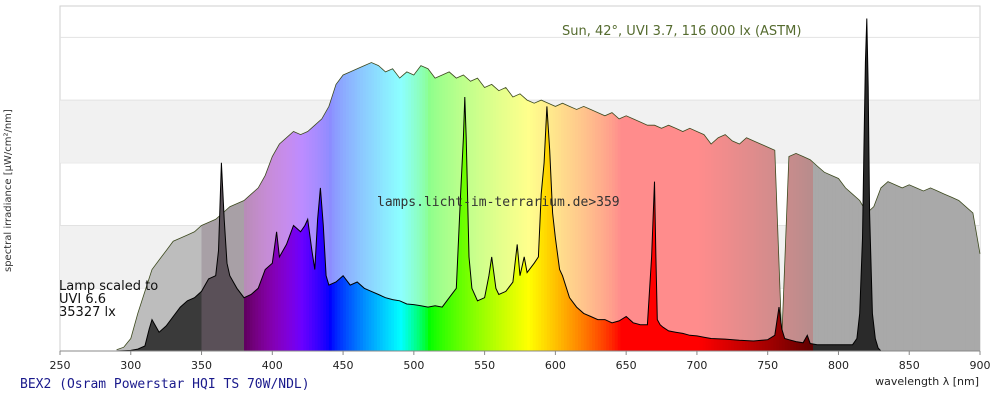  Describe the element at coordinates (413, 365) in the screenshot. I see `x-tick-label: 500` at that location.